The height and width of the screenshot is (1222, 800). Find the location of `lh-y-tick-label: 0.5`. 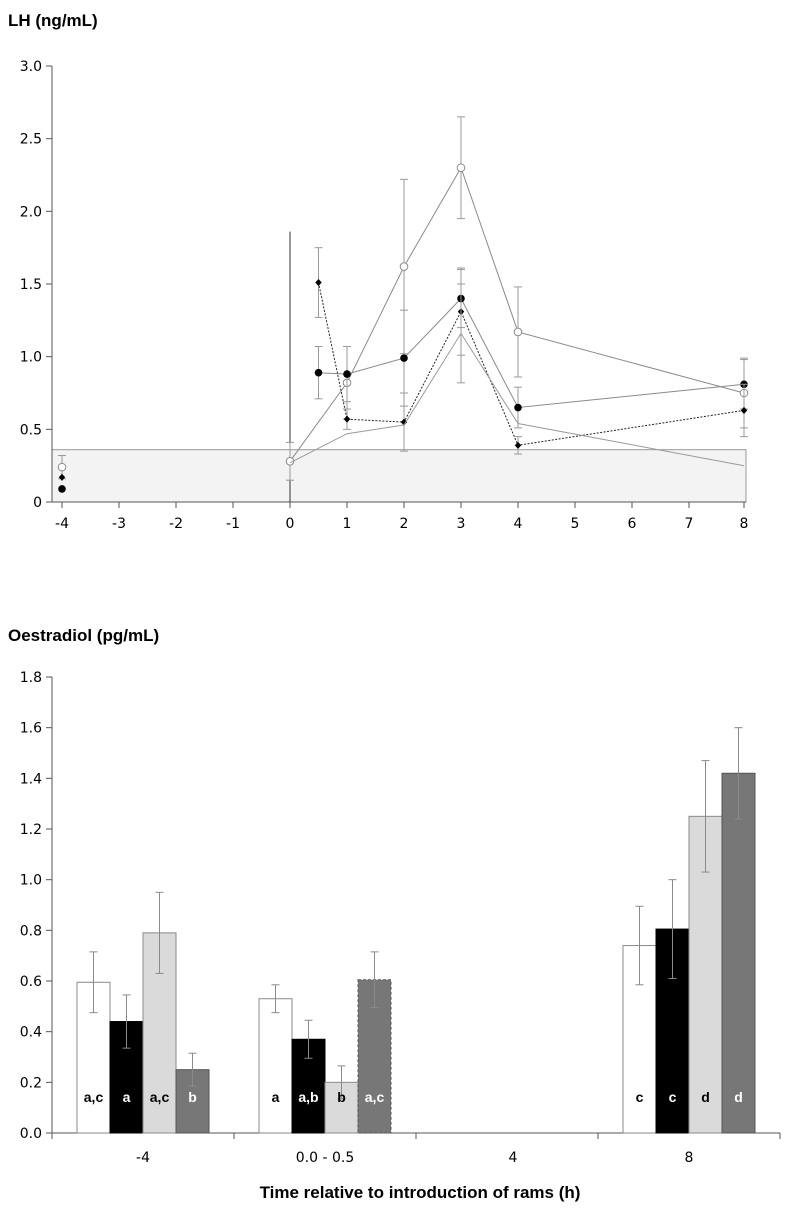

lh-y-tick-label: 0.5 is located at coordinates (31, 430).